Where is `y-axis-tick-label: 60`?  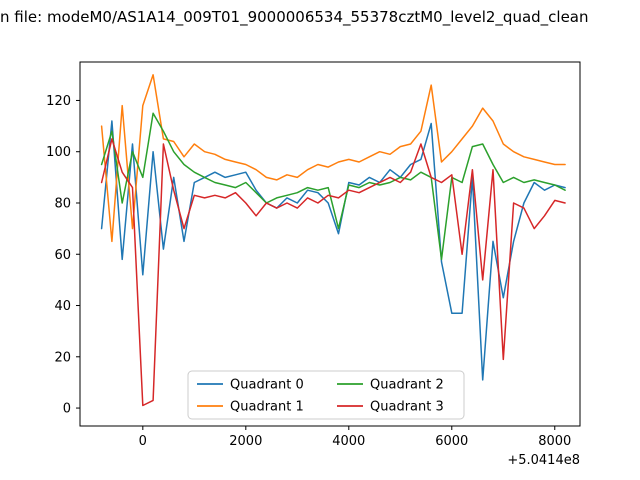
y-axis-tick-label: 60 is located at coordinates (62, 255).